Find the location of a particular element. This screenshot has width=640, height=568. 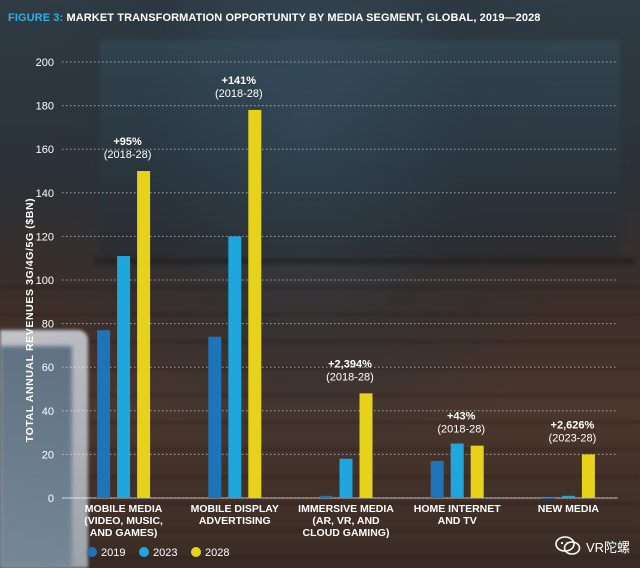

category-label: (VIDEO, MUSIC, is located at coordinates (123, 521).